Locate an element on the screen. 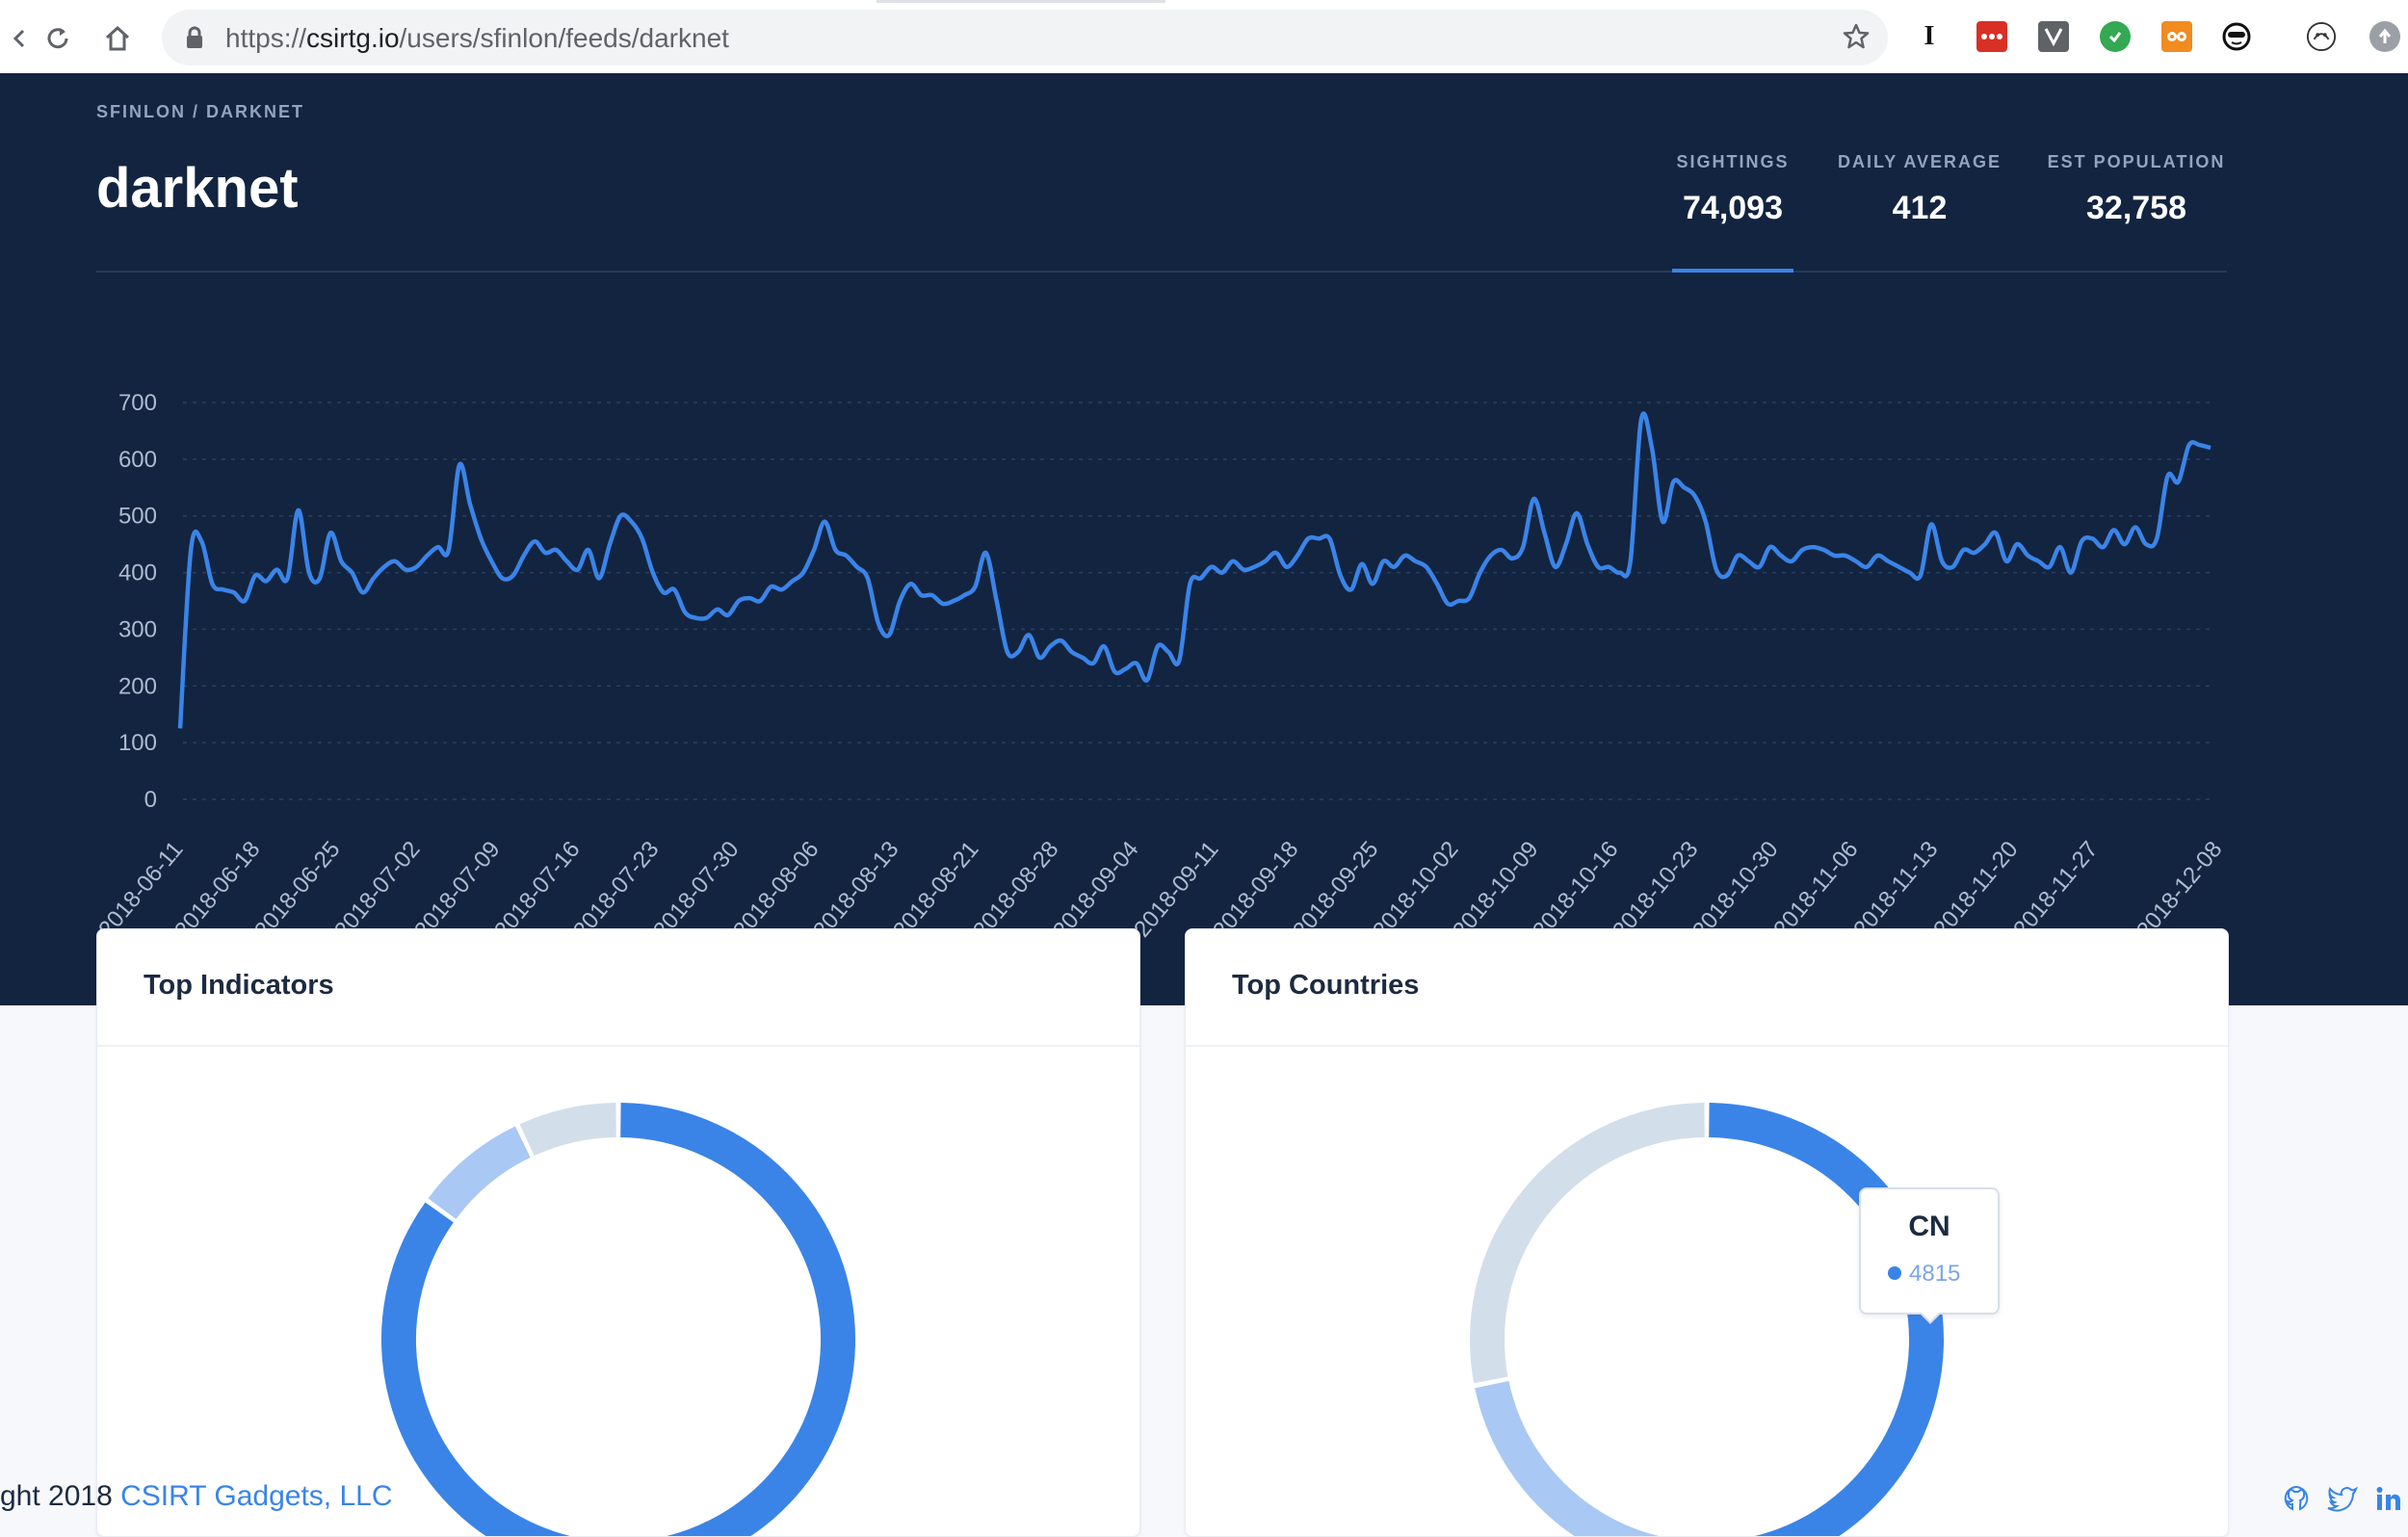 The image size is (2408, 1537). extension-owl-icon is located at coordinates (2176, 36).